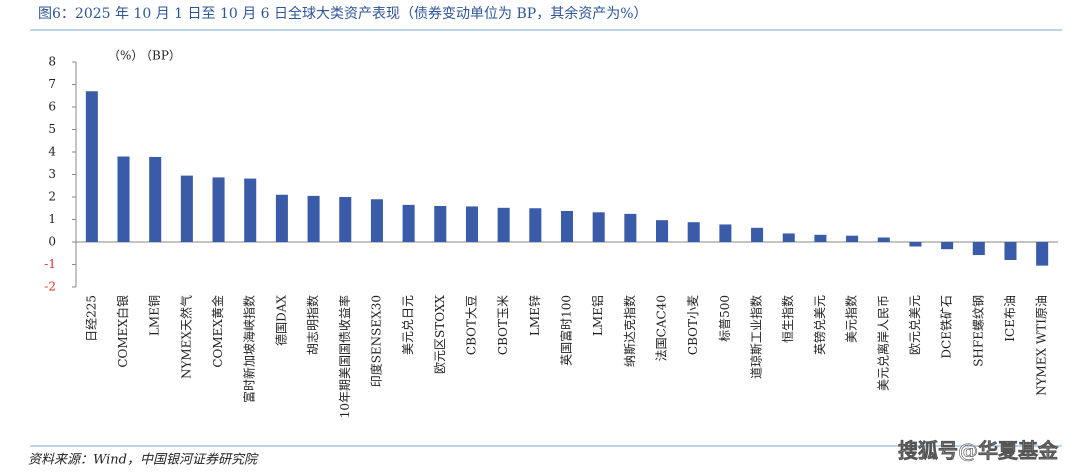 The image size is (1080, 472). I want to click on x-tick-label: 欧元兑美元, so click(915, 325).